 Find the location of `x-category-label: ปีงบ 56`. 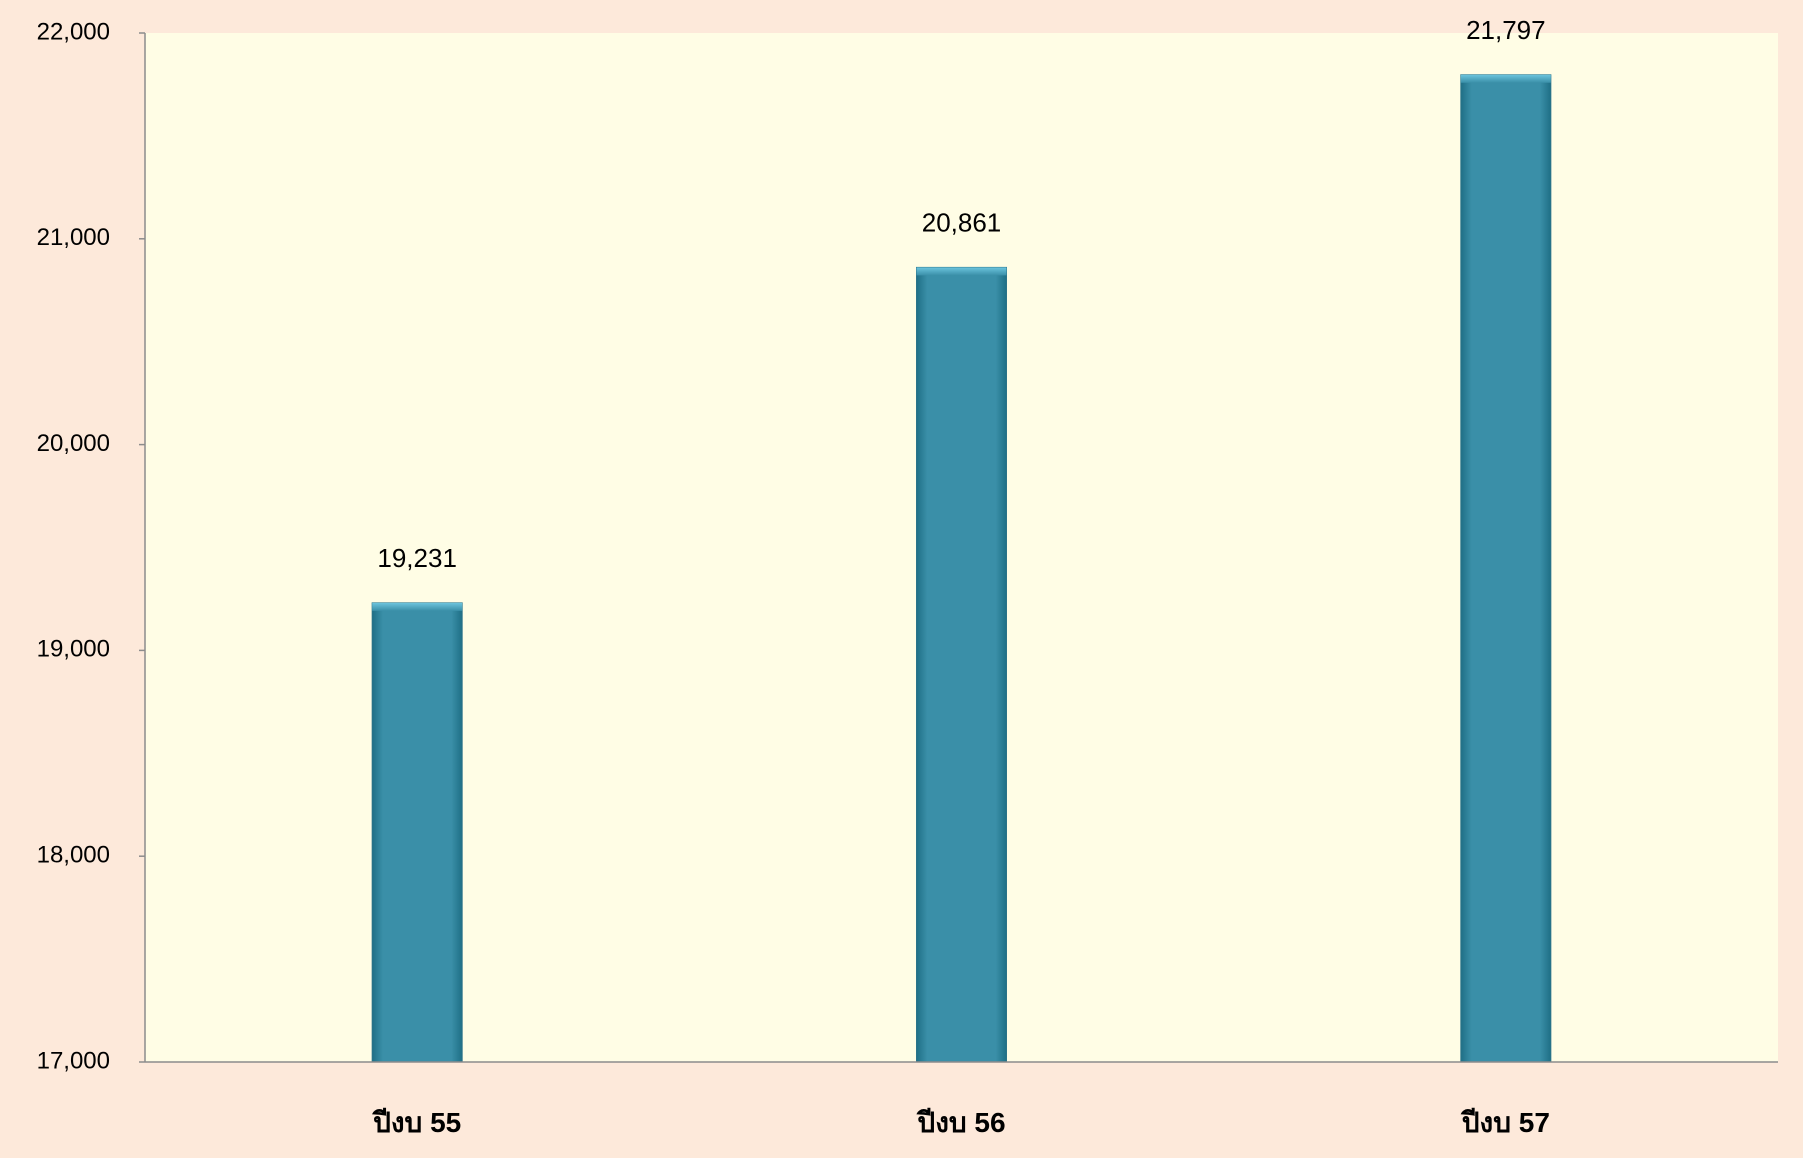

x-category-label: ปีงบ 56 is located at coordinates (960, 1122).